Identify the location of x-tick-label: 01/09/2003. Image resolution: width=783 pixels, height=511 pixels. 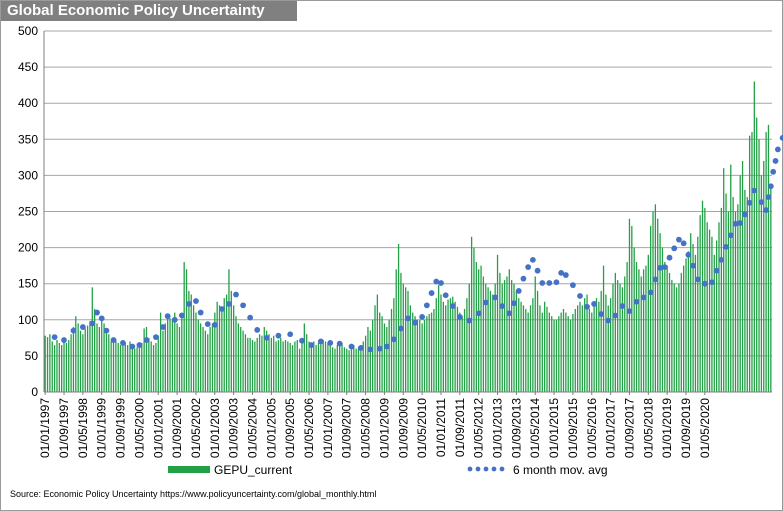
(234, 428).